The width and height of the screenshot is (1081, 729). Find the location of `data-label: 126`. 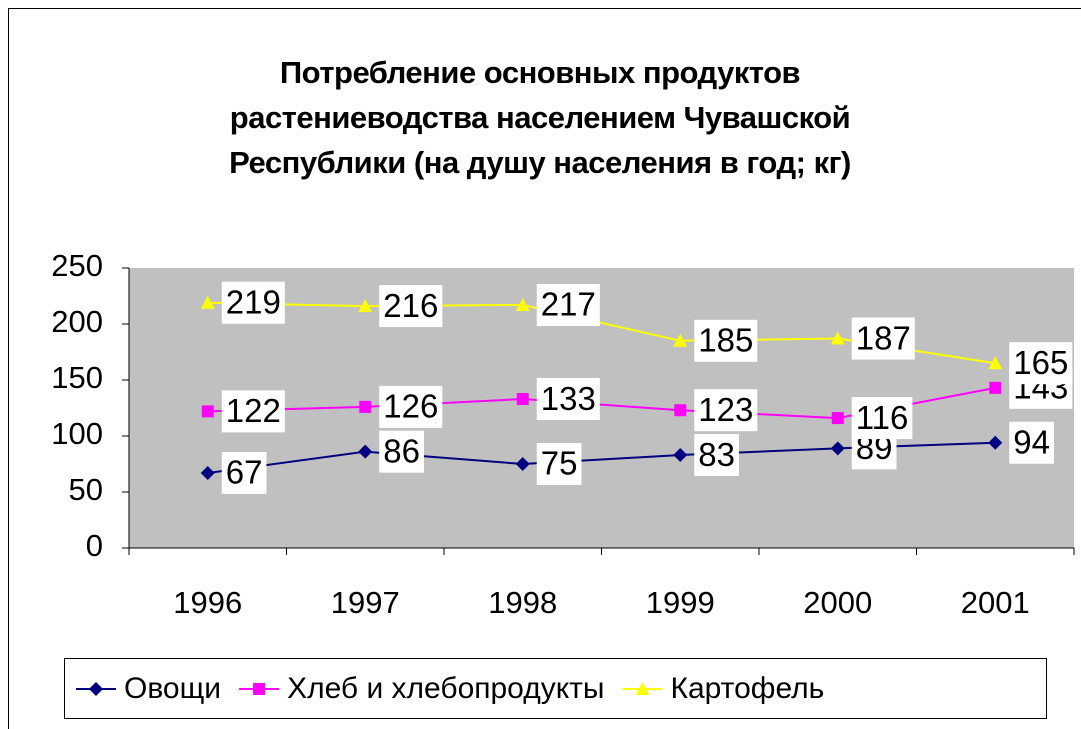

data-label: 126 is located at coordinates (410, 406).